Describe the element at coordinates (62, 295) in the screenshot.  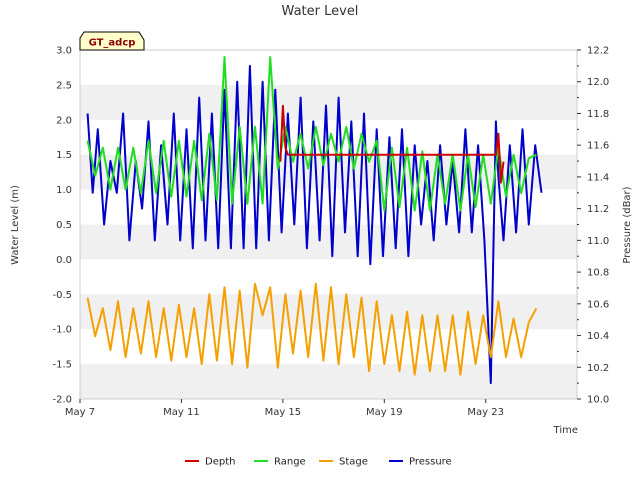
I see `y-tick-label: -0.5` at that location.